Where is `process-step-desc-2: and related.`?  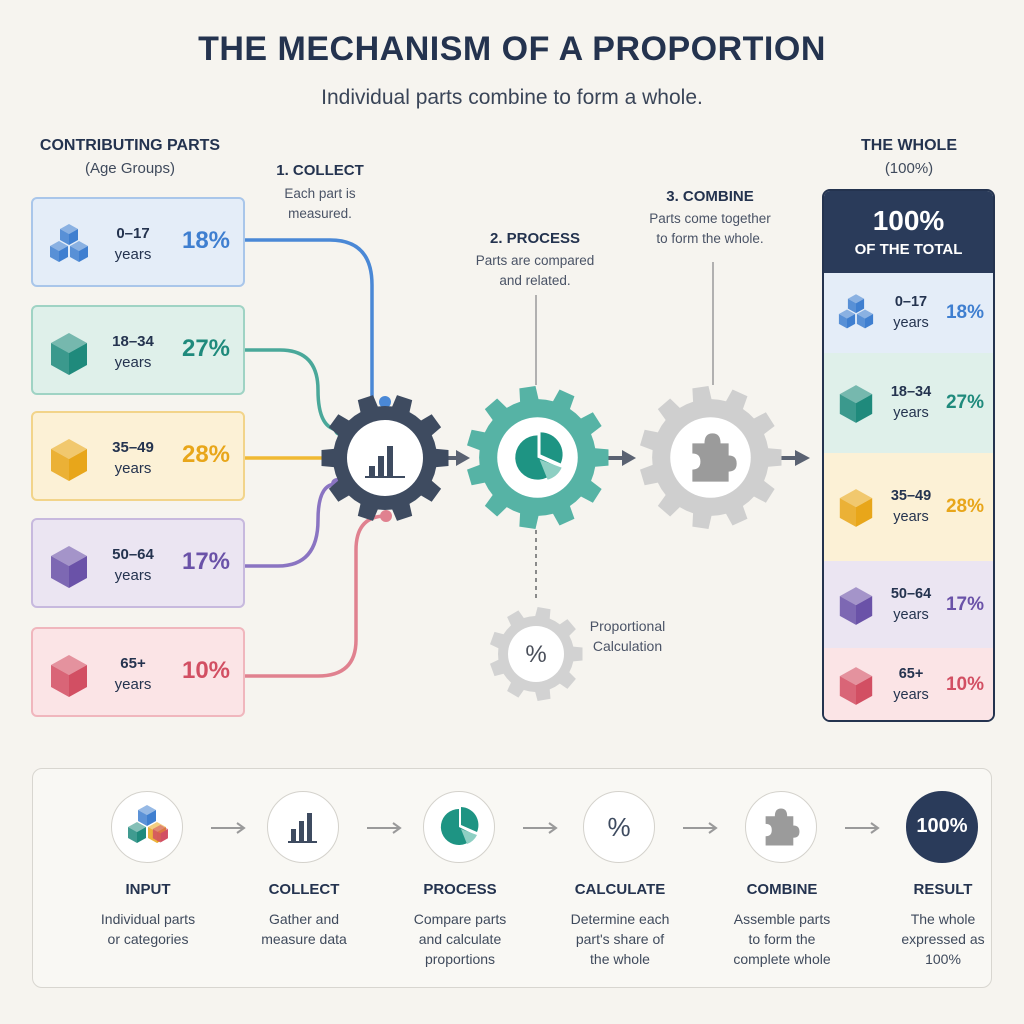 process-step-desc-2: and related. is located at coordinates (535, 280).